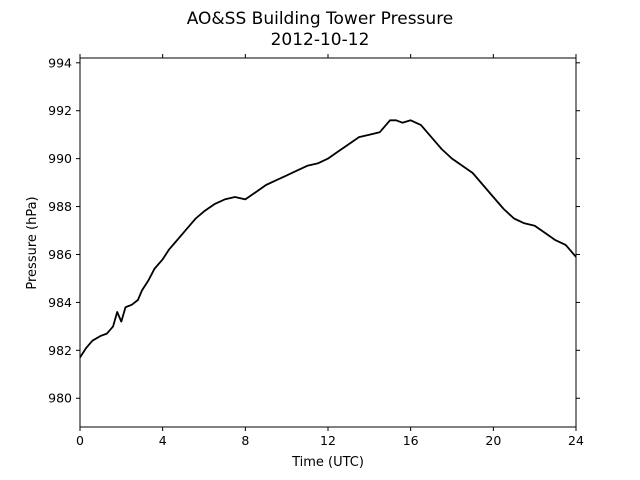  Describe the element at coordinates (60, 206) in the screenshot. I see `y-tick-label: 988` at that location.